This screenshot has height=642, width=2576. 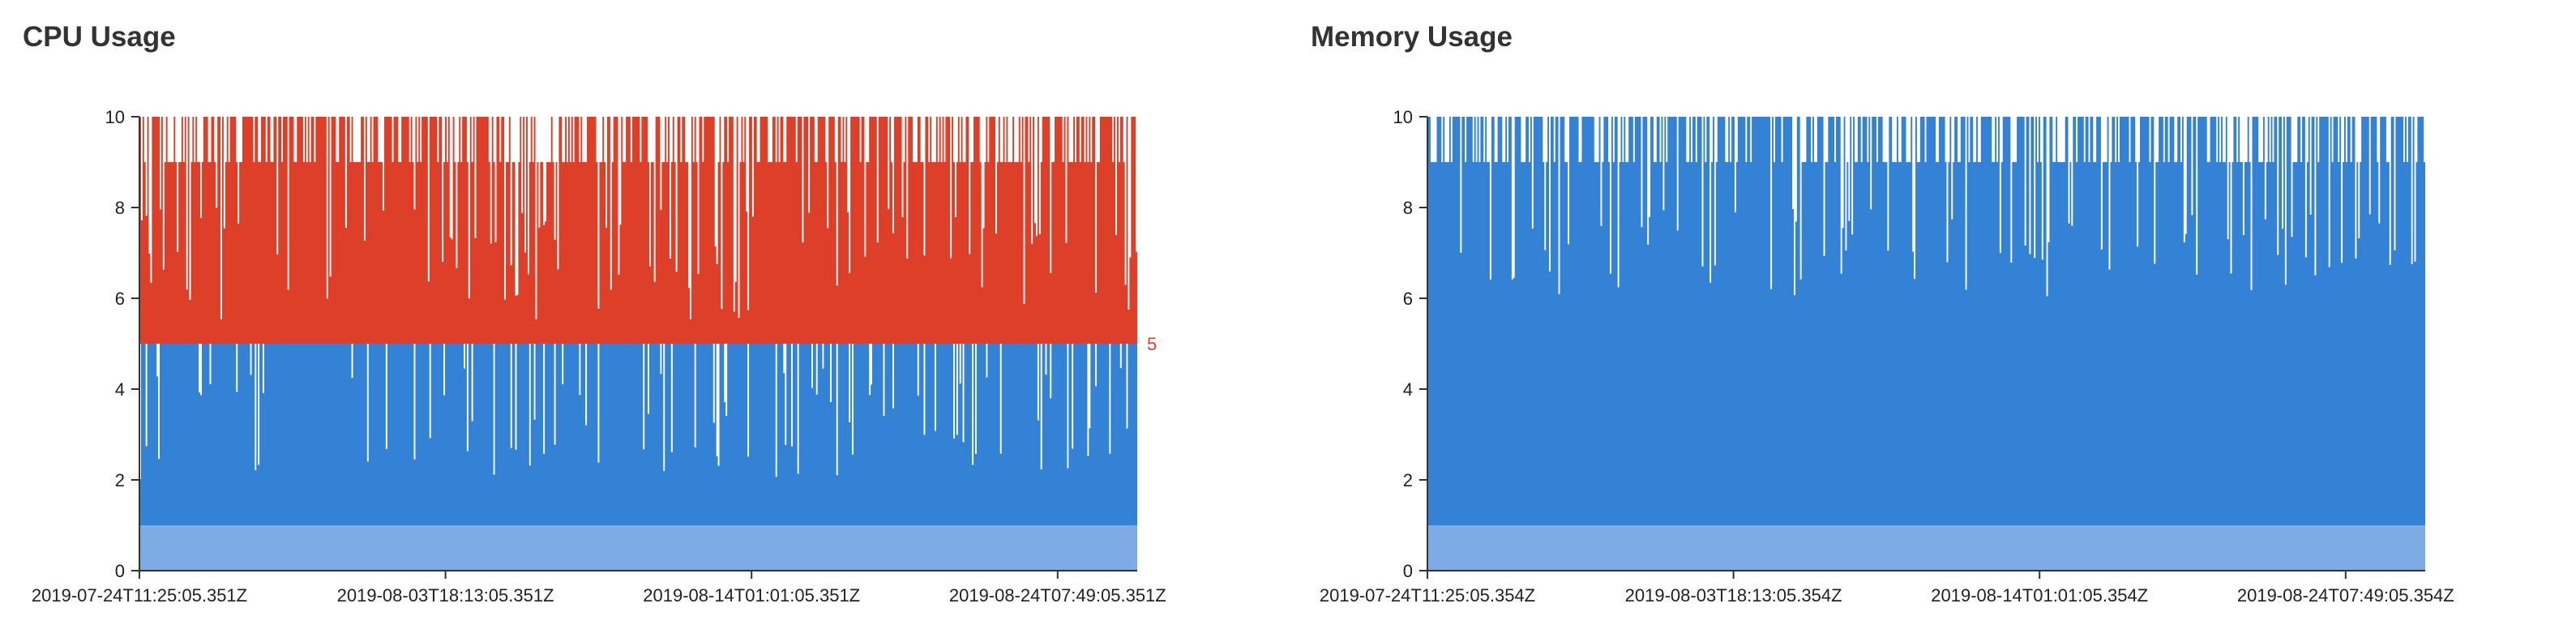 What do you see at coordinates (1427, 595) in the screenshot?
I see `x-tick-label: 2019-07-24T11:25:05.354Z` at bounding box center [1427, 595].